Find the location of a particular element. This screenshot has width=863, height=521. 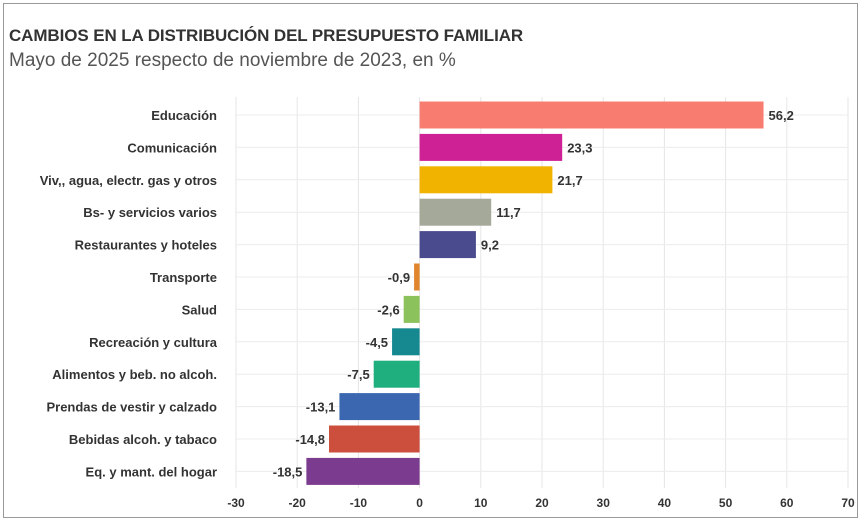

x-tick-label: -30 is located at coordinates (236, 503).